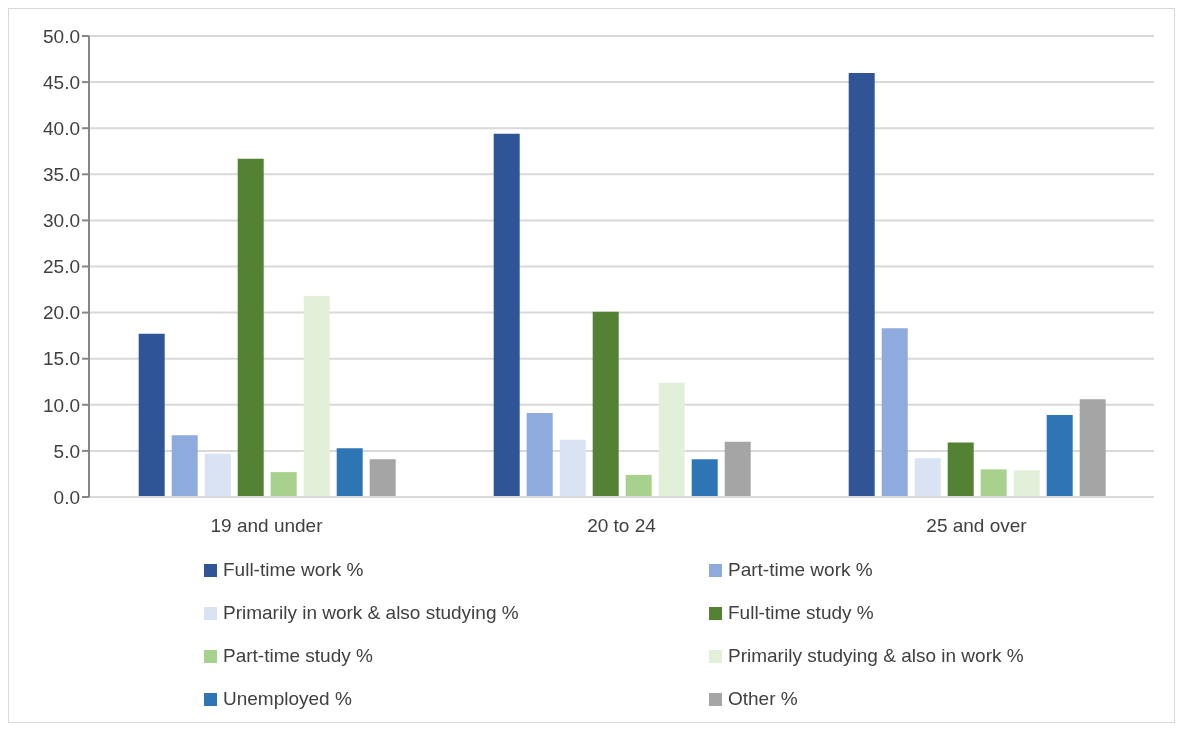 This screenshot has height=729, width=1181. I want to click on x-tick-label: 20 to 24, so click(622, 526).